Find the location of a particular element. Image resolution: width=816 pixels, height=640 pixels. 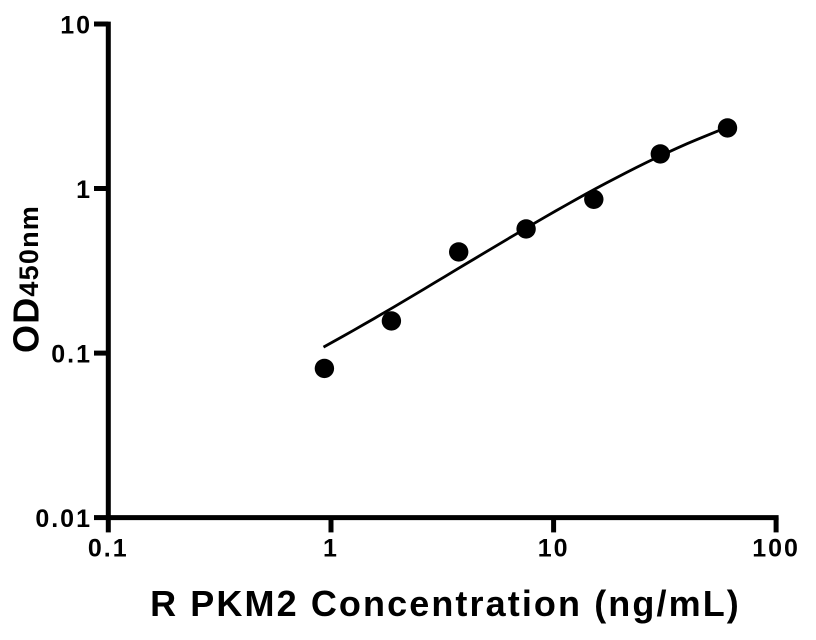

svg-text: 0.01 is located at coordinates (63, 519).